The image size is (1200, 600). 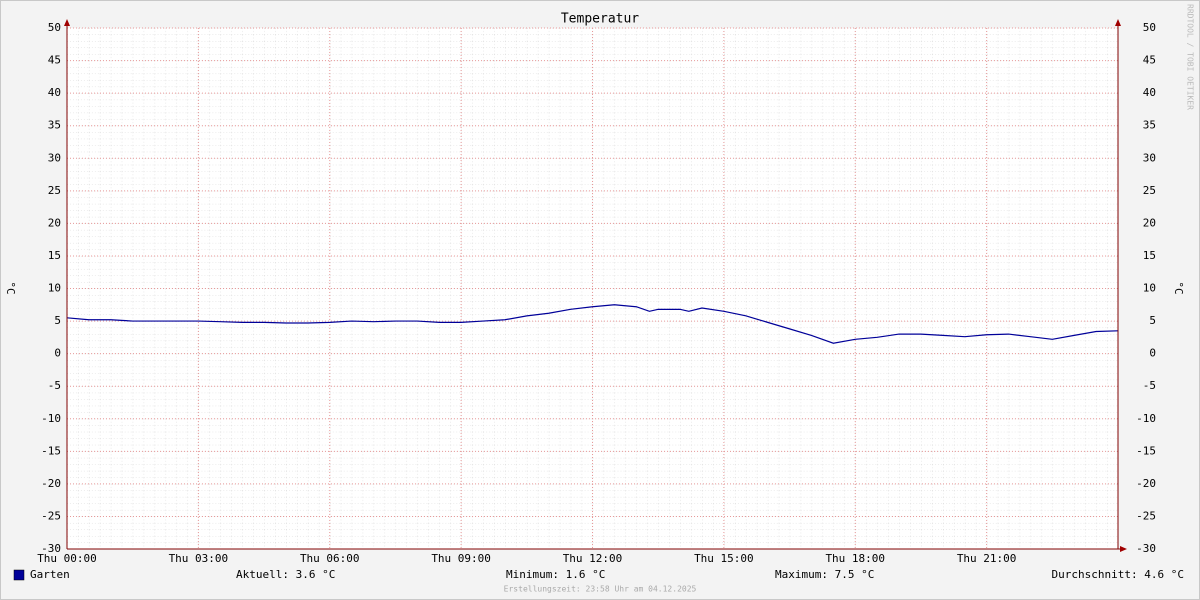 I want to click on y-tick-label: 5, so click(x=57, y=320).